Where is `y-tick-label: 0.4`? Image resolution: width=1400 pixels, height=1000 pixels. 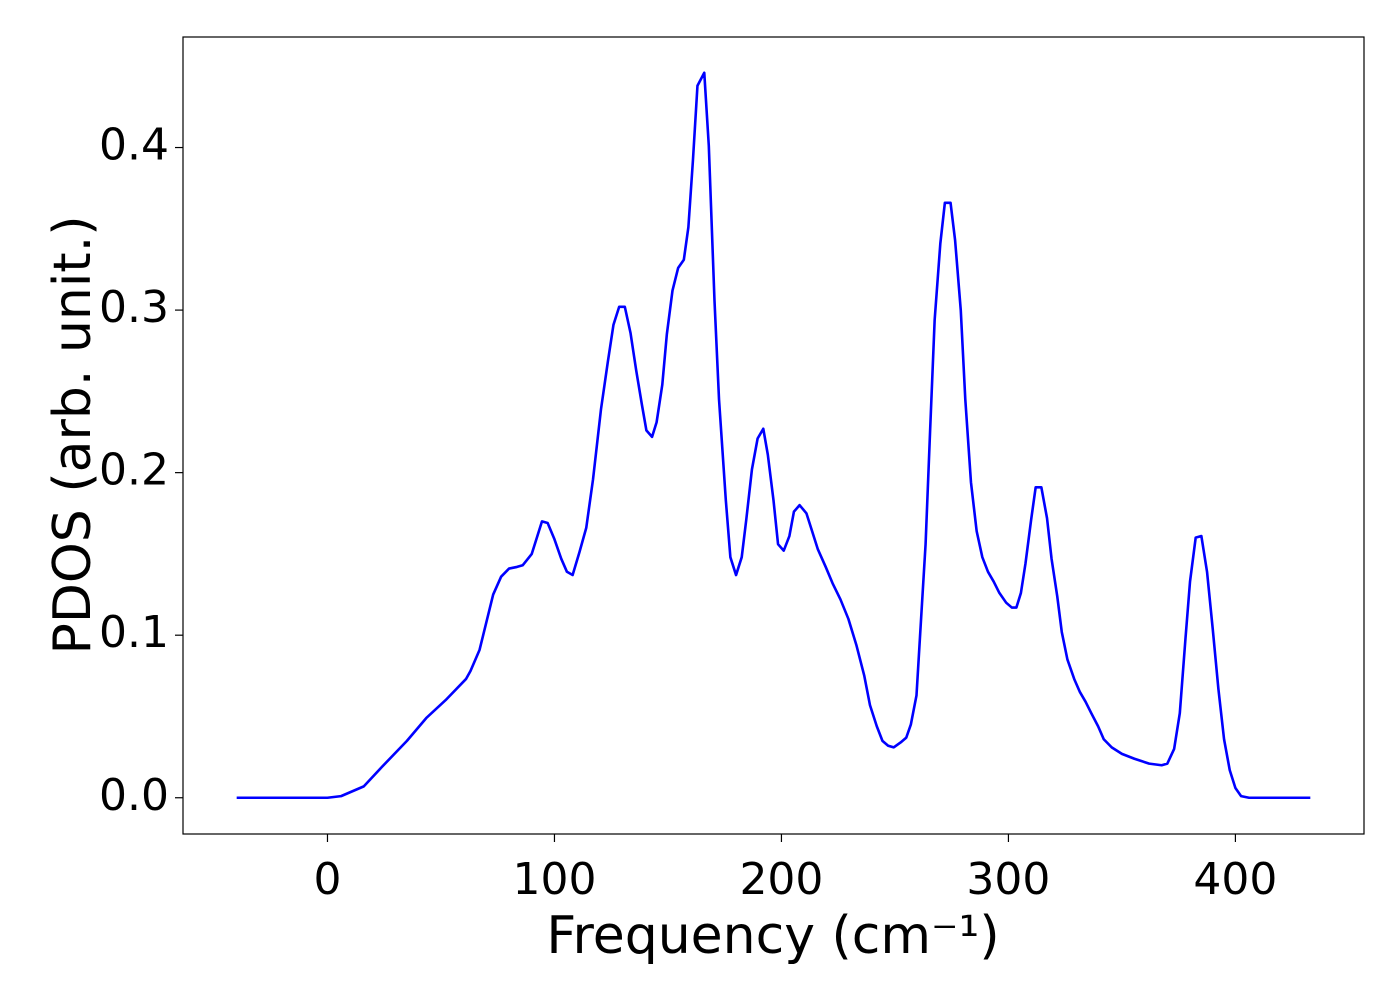 y-tick-label: 0.4 is located at coordinates (134, 145).